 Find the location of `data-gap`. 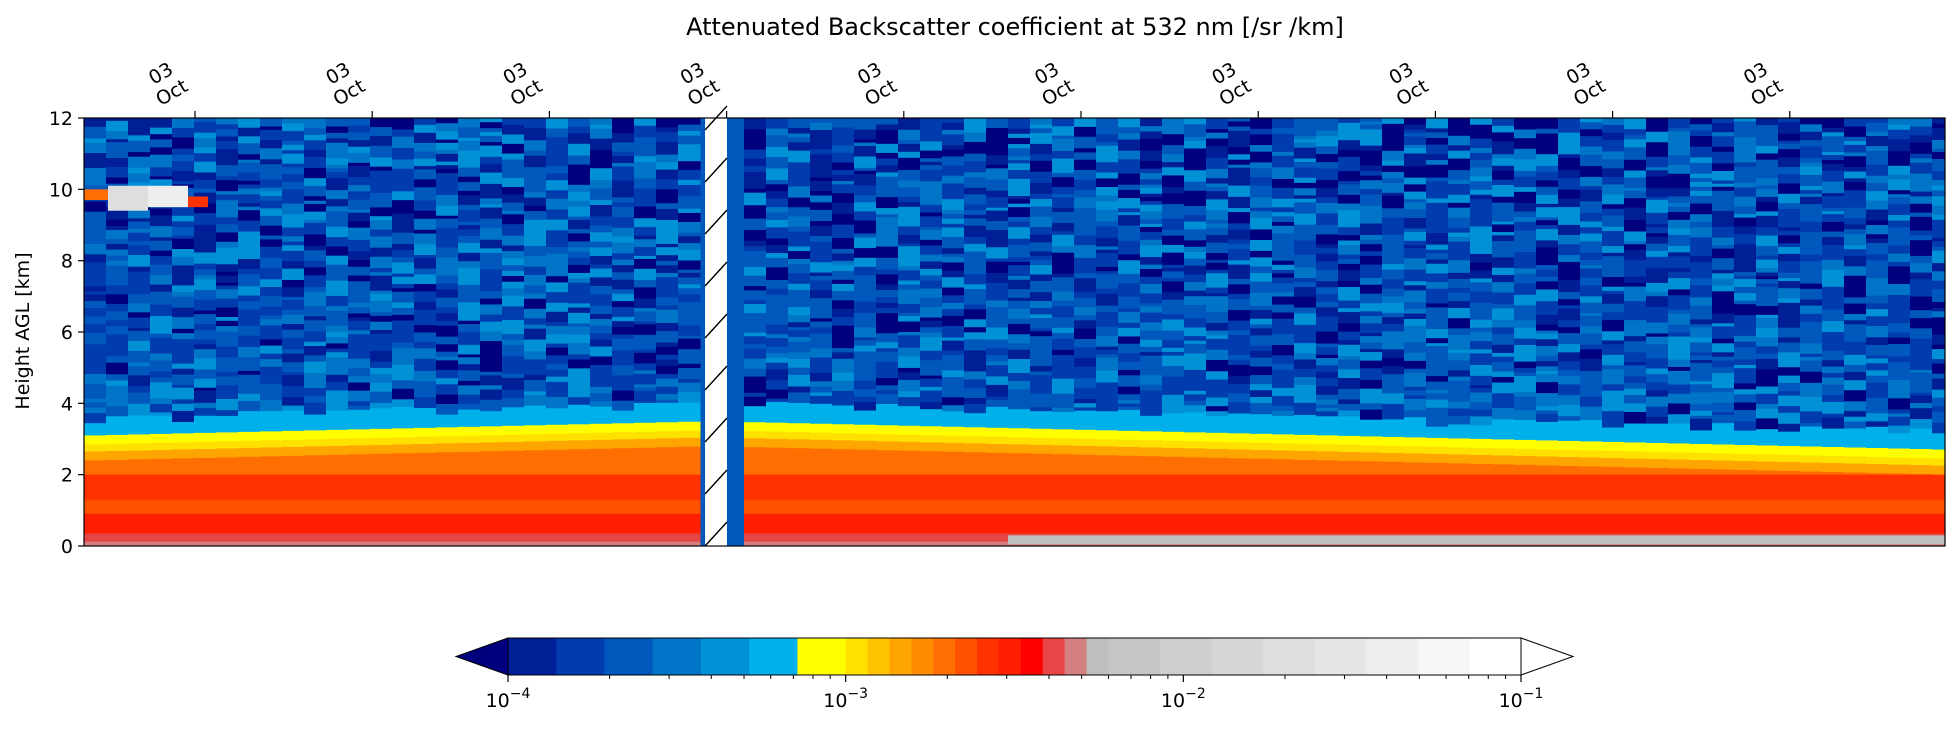

data-gap is located at coordinates (716, 326).